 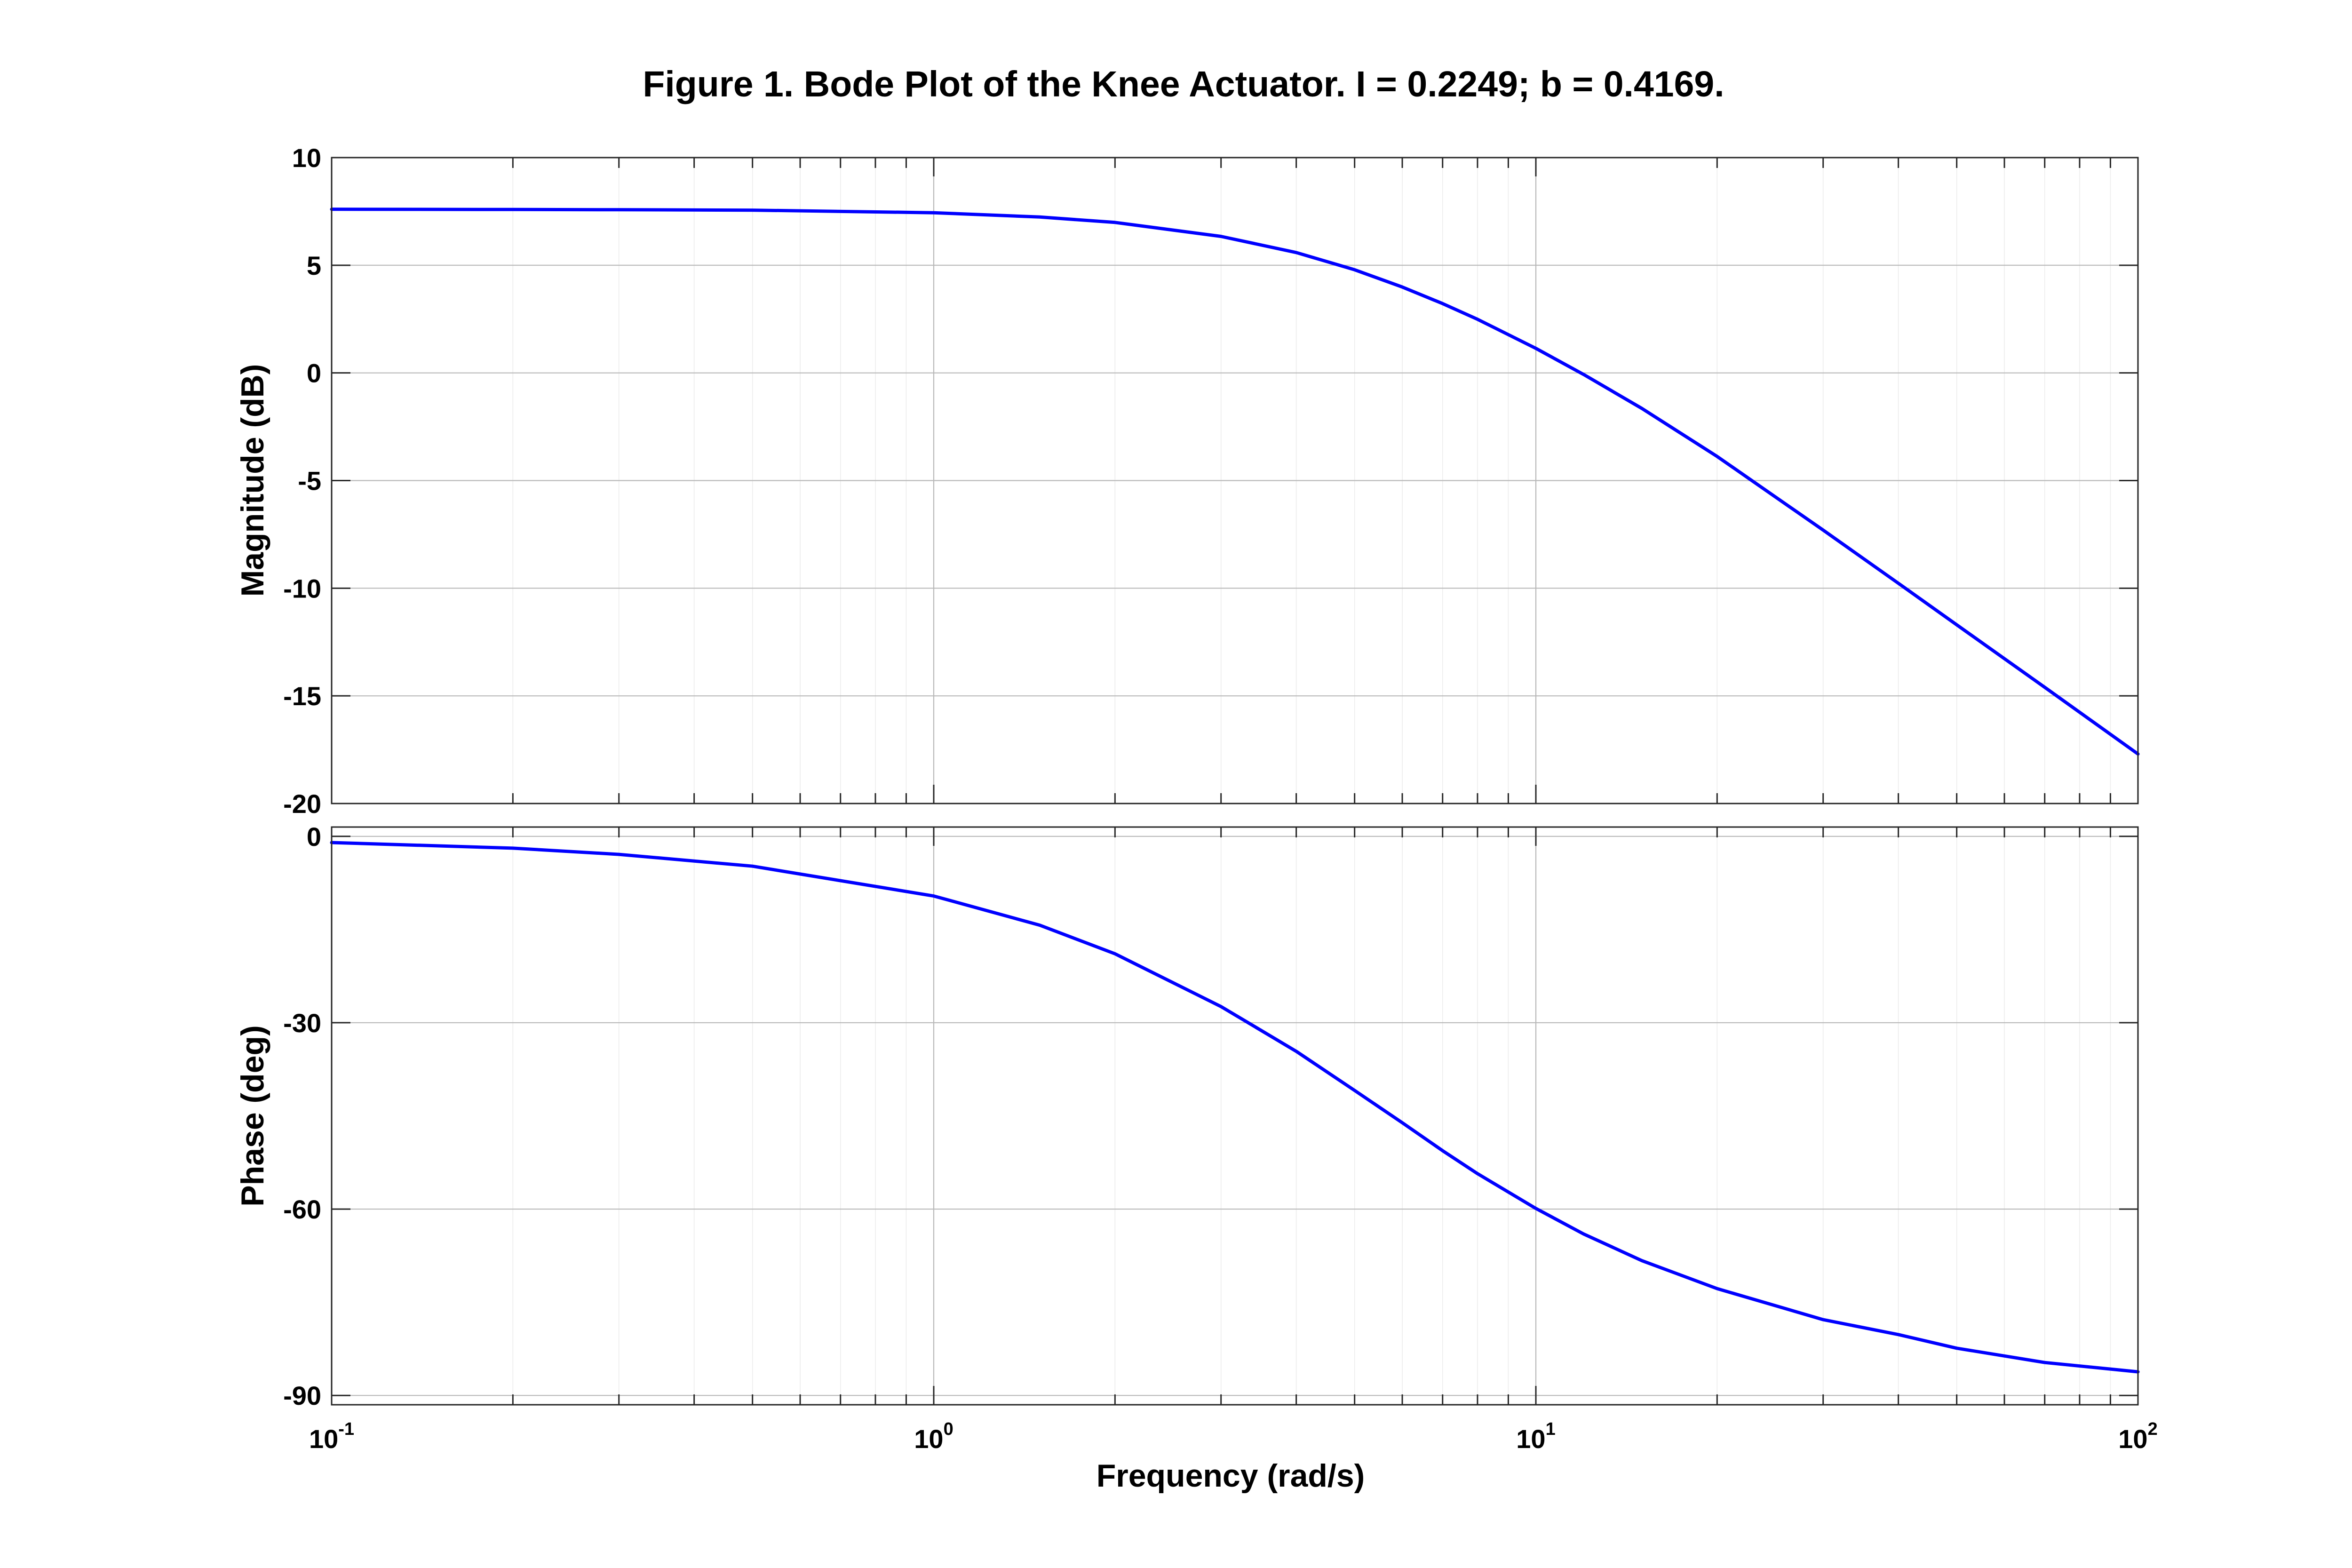 What do you see at coordinates (331, 1436) in the screenshot?
I see `x-tick-label: 10⁻¹` at bounding box center [331, 1436].